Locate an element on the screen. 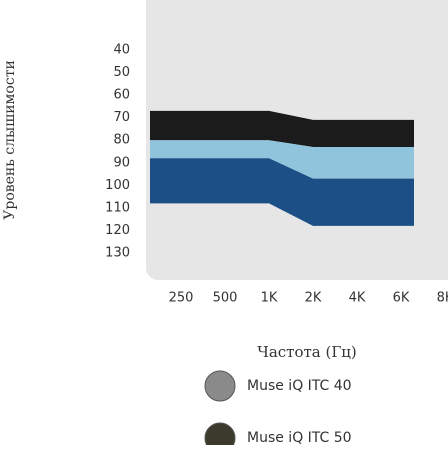  legend-label: Muse iQ ITC 40 is located at coordinates (299, 386).